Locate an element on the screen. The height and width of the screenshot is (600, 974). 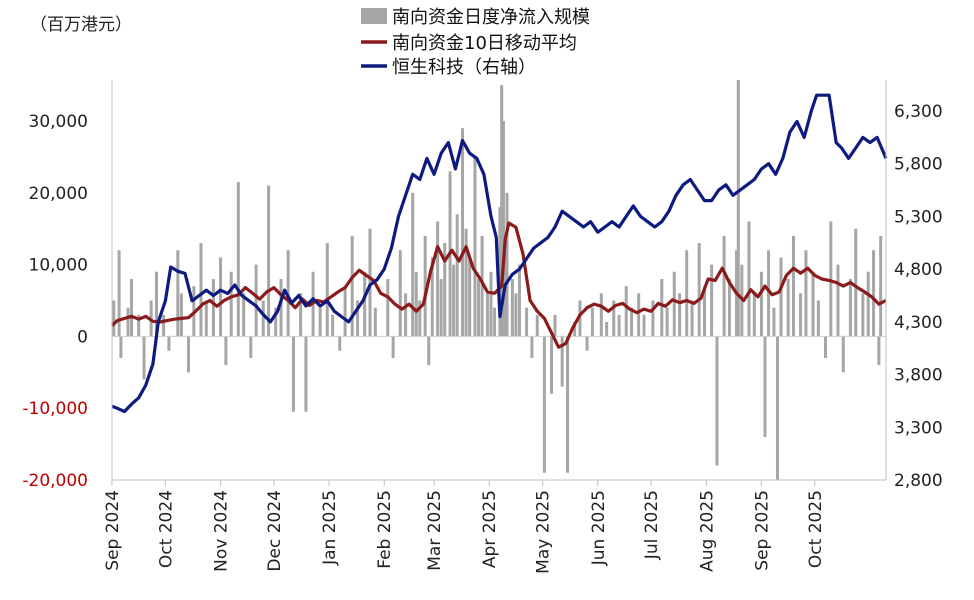
left-tick-label: 0 is located at coordinates (82, 337).